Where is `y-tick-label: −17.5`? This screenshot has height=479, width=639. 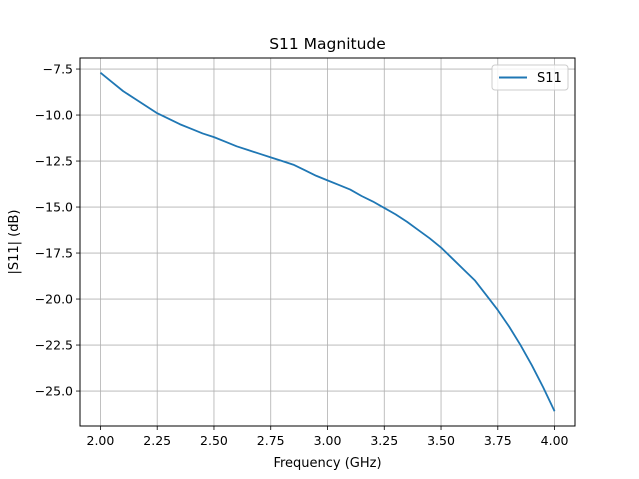
y-tick-label: −17.5 is located at coordinates (54, 253).